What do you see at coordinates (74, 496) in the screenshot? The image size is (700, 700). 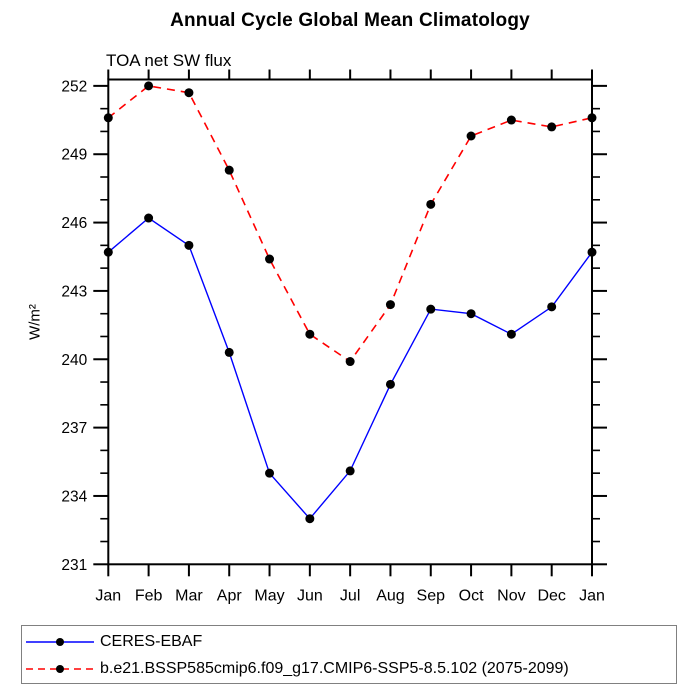 I see `y-tick-label: 234` at bounding box center [74, 496].